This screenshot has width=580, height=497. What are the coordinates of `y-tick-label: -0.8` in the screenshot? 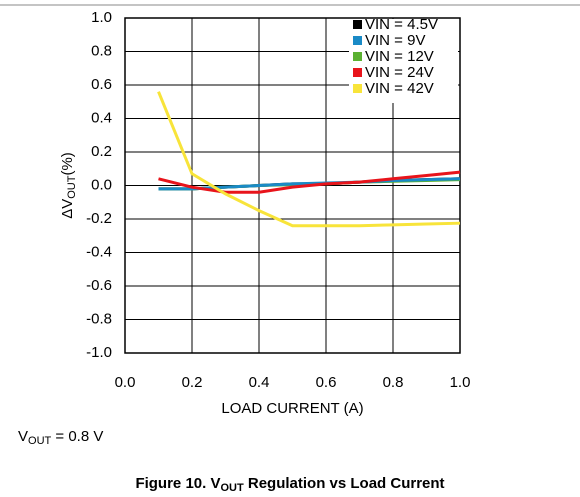 It's located at (99, 318).